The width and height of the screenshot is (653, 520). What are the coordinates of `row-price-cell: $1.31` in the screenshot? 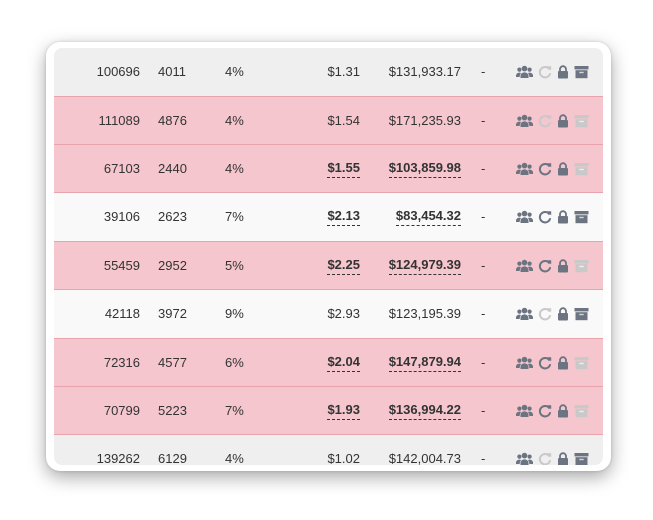 It's located at (343, 71).